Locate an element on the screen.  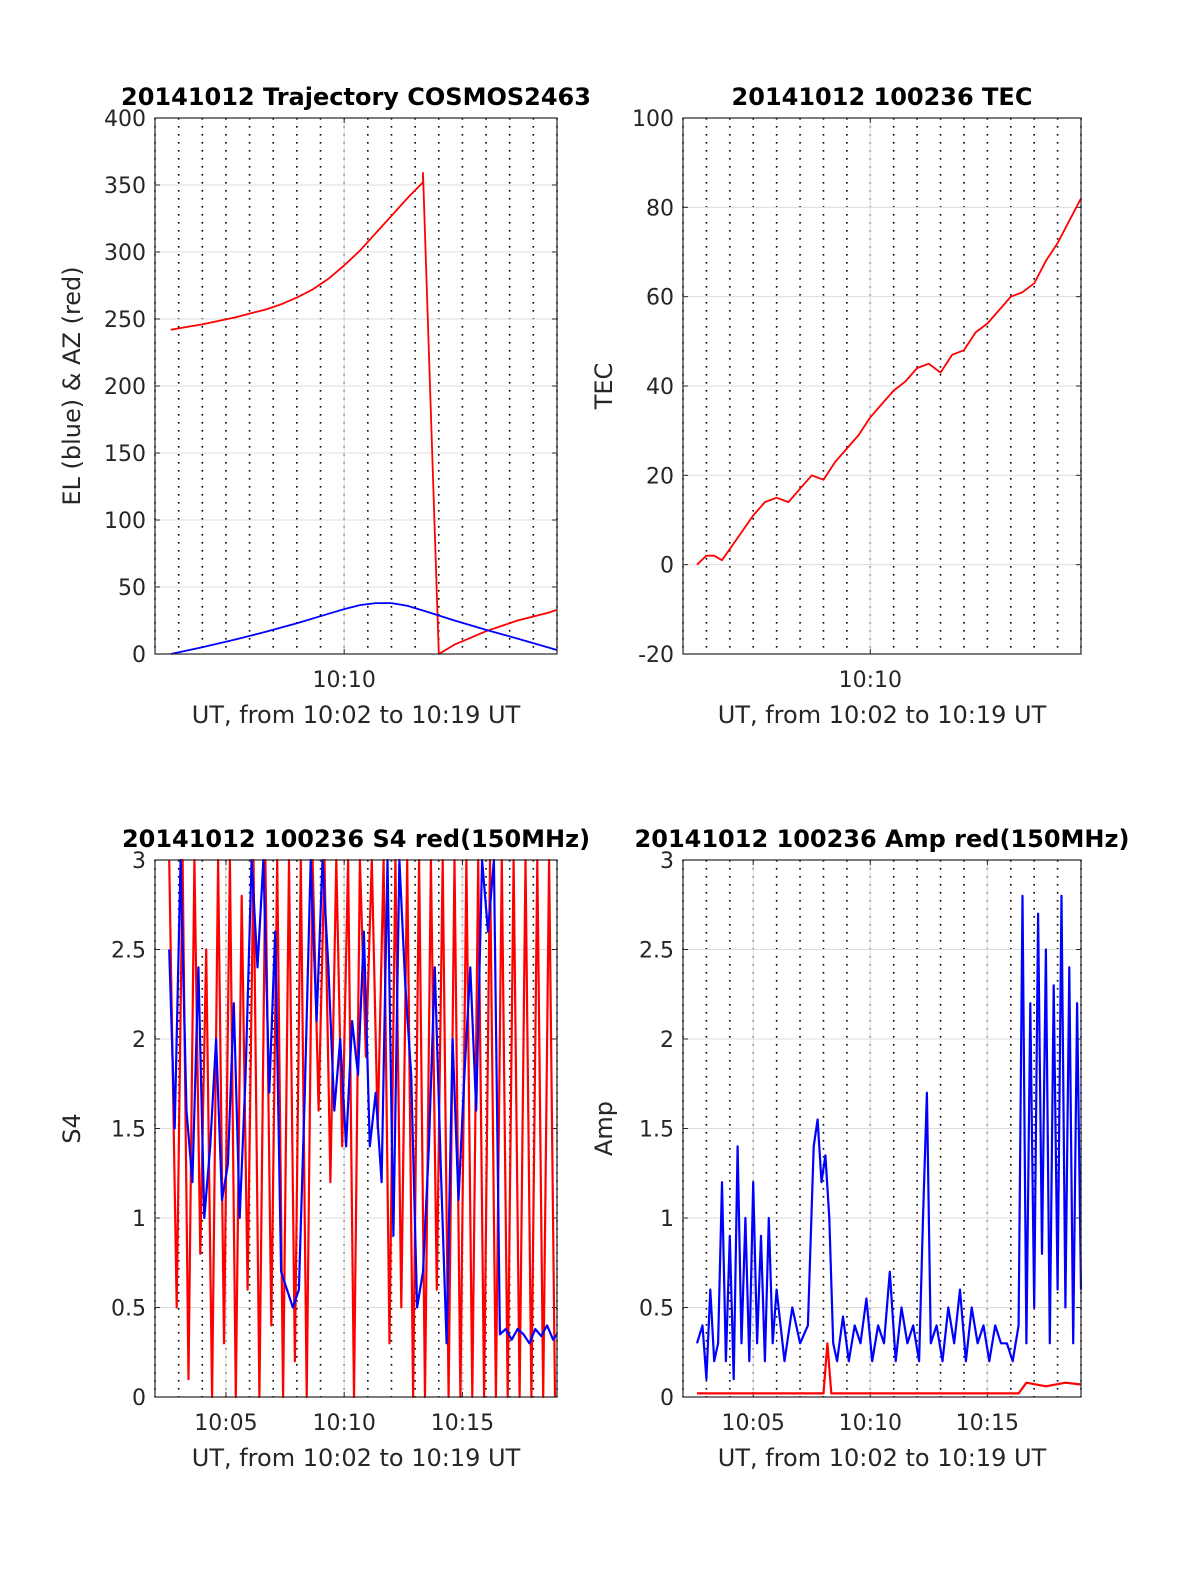
y-tick-label: 20 is located at coordinates (660, 476).